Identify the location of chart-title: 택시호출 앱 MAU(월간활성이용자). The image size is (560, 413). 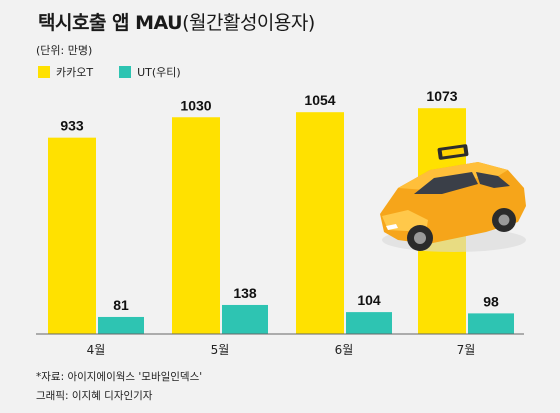
(176, 21).